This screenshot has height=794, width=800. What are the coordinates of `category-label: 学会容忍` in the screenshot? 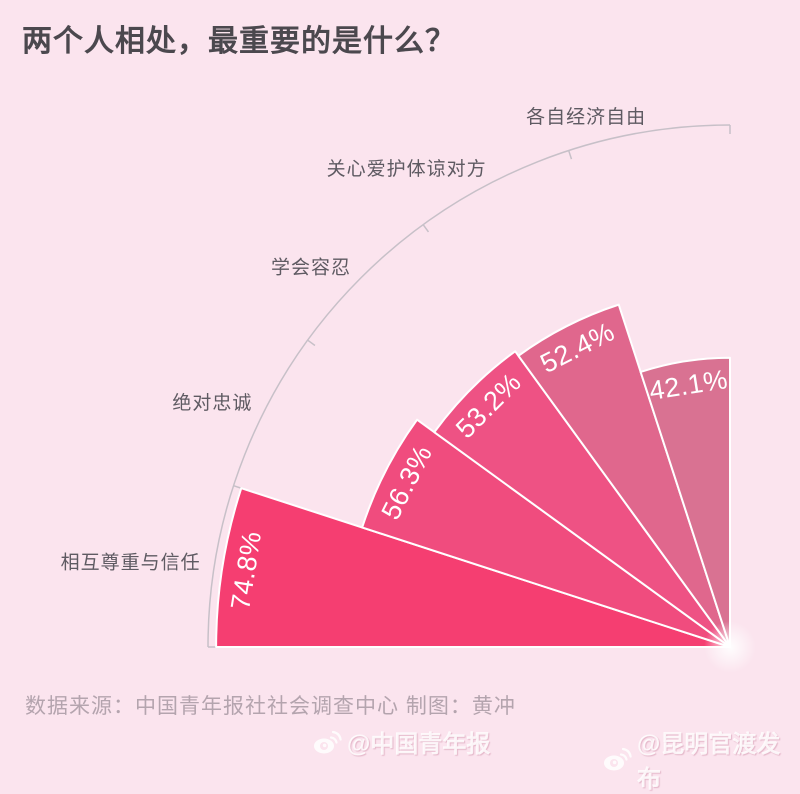 It's located at (311, 267).